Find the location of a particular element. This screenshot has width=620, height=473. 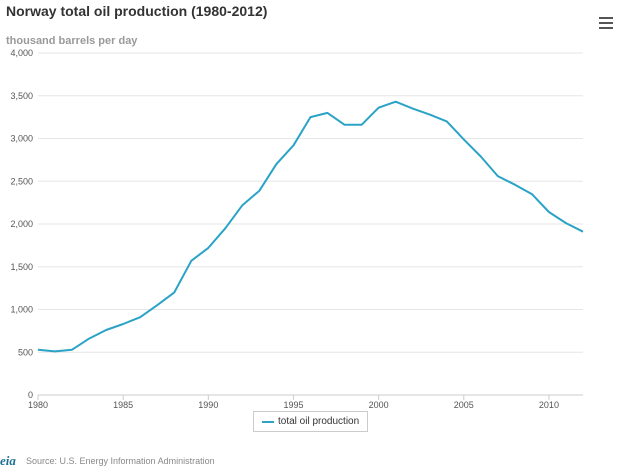

x-tick-labels: 1980 1985 1990 1995 2000 2005 2010 is located at coordinates (293, 405).